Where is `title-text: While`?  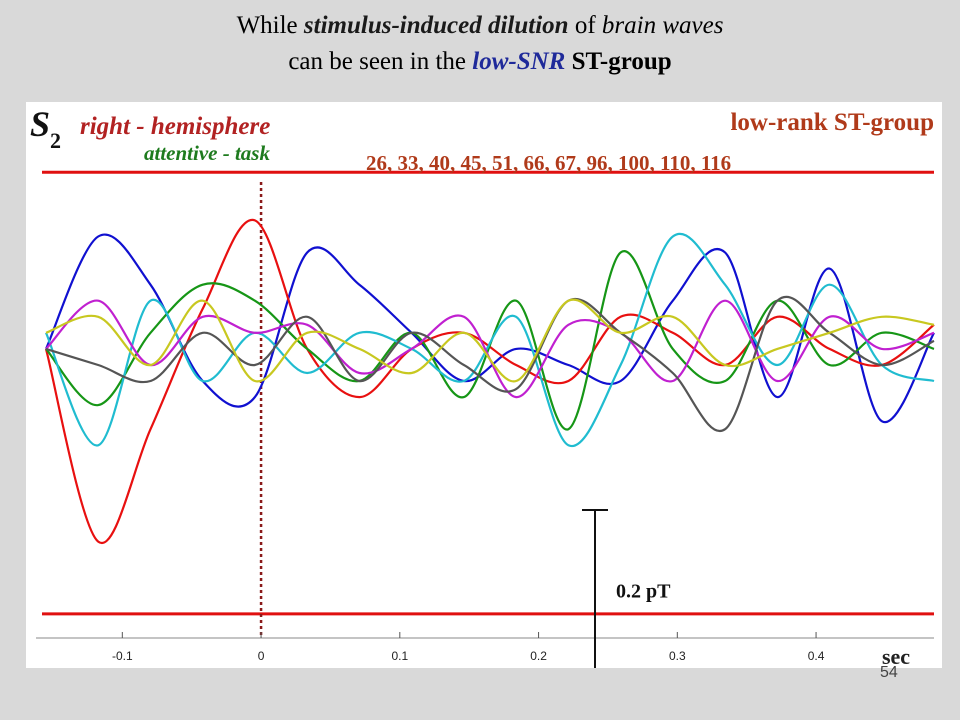 title-text: While is located at coordinates (270, 25).